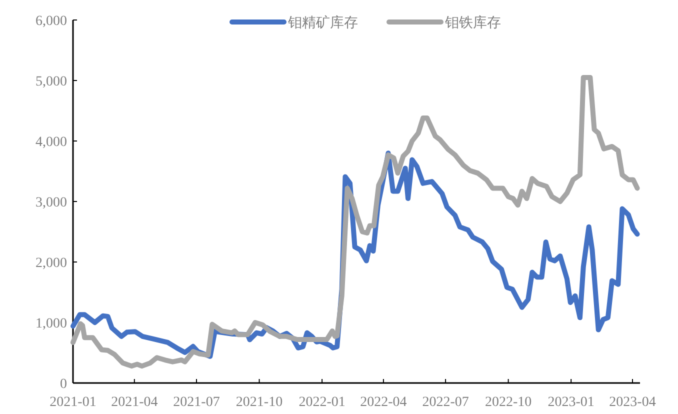 This screenshot has height=414, width=678. What do you see at coordinates (196, 402) in the screenshot?
I see `x-tick-label: 2021-07` at bounding box center [196, 402].